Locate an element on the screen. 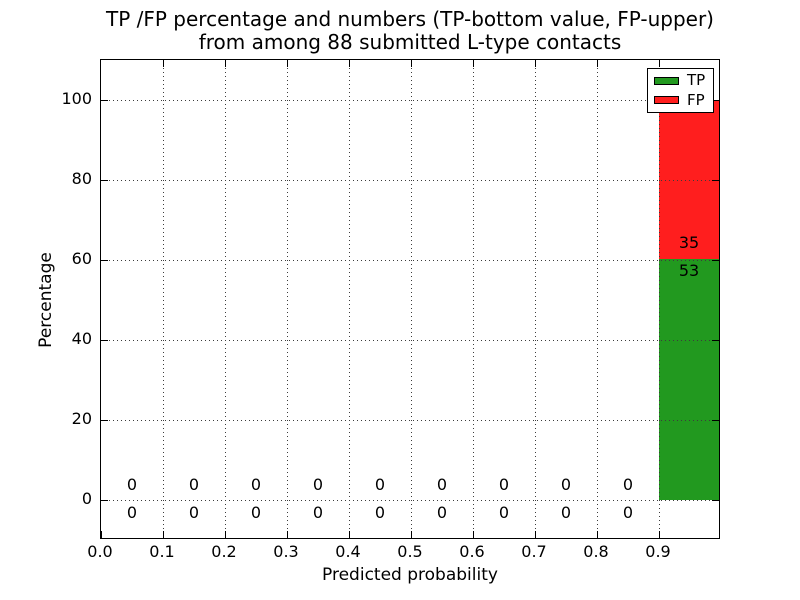 Image resolution: width=800 pixels, height=600 pixels. gridline-v-0.8 is located at coordinates (597, 299).